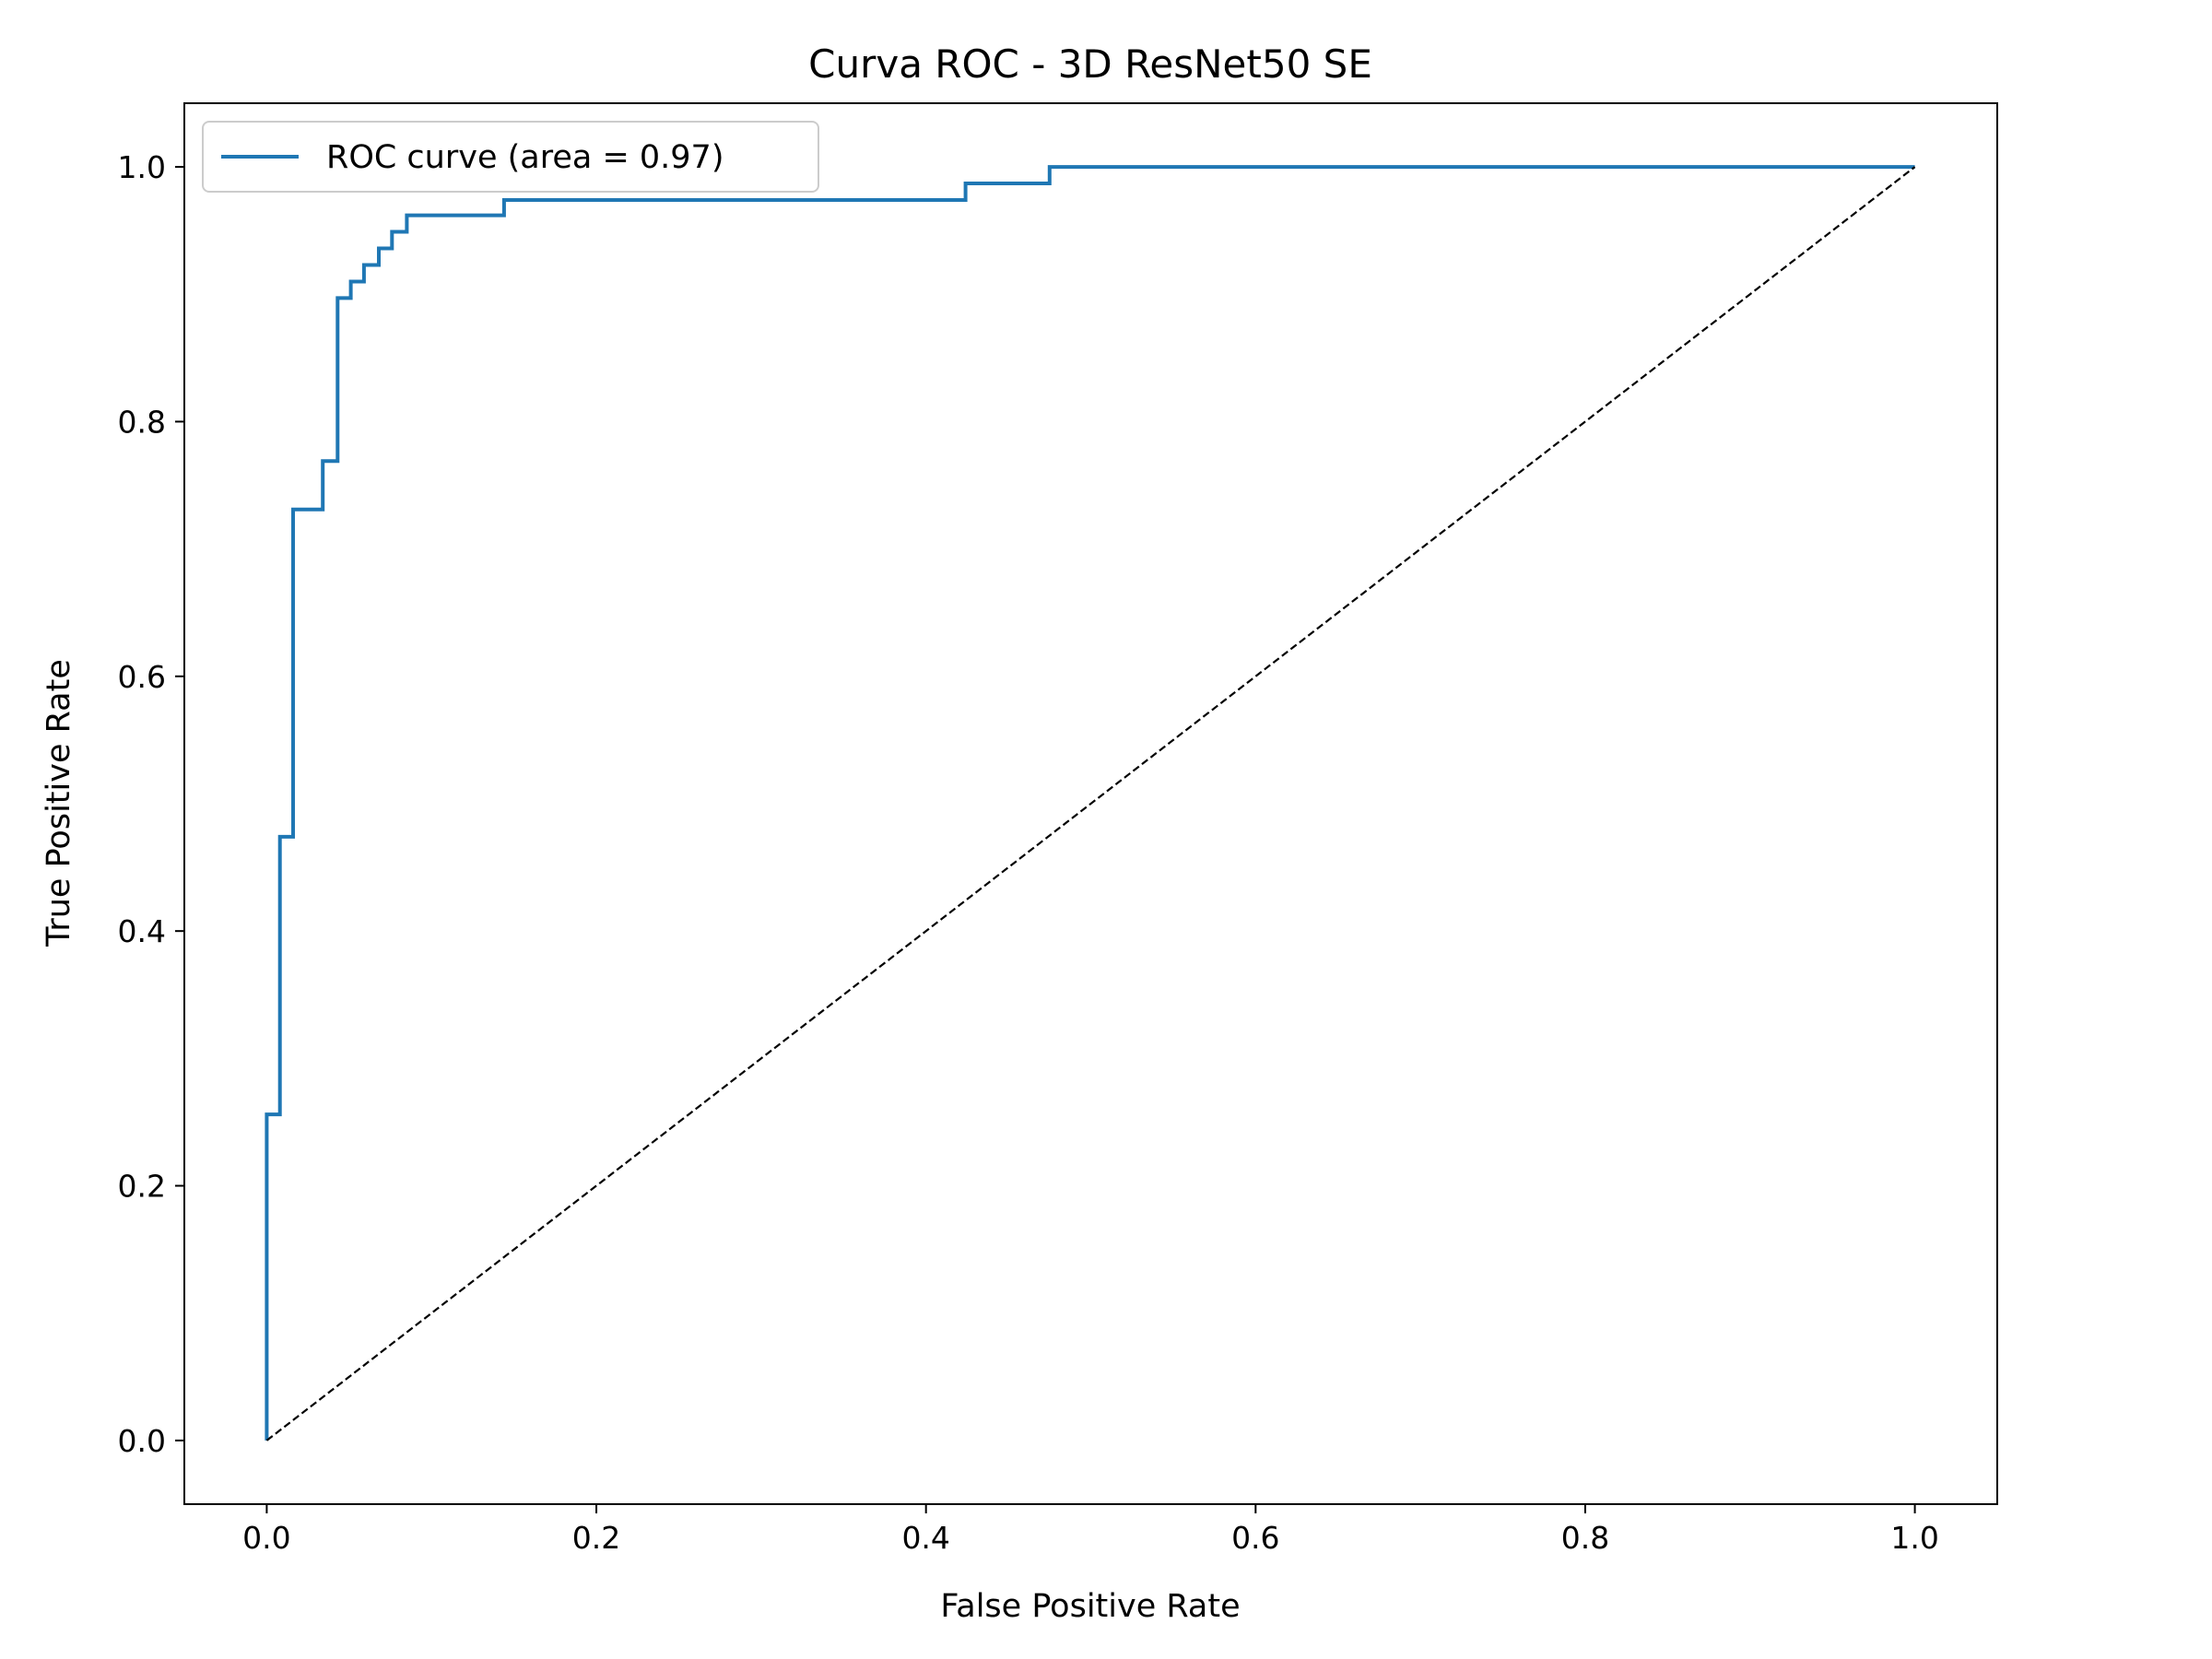  I want to click on legend: ROC curve (area = 0.97), so click(510, 157).